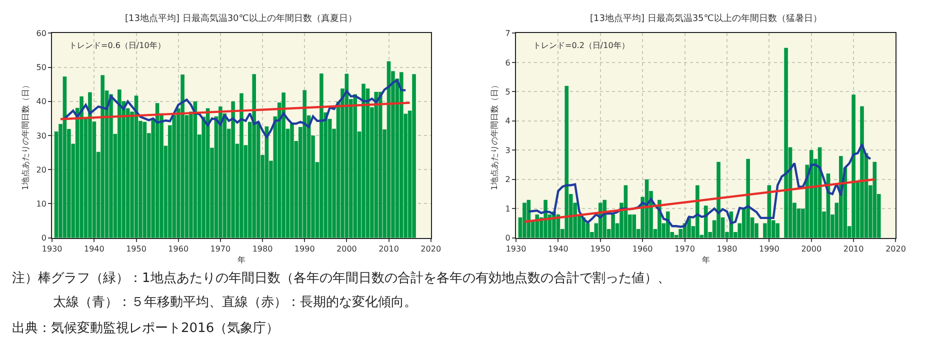  I want to click on y-tick-label: 50, so click(41, 67).